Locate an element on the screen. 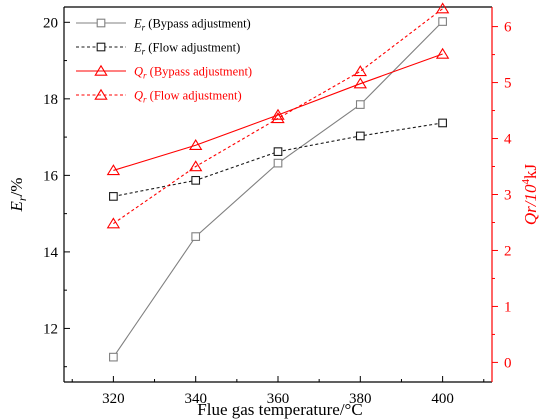 The image size is (550, 420). y-left-tick-label: 16 is located at coordinates (51, 176).